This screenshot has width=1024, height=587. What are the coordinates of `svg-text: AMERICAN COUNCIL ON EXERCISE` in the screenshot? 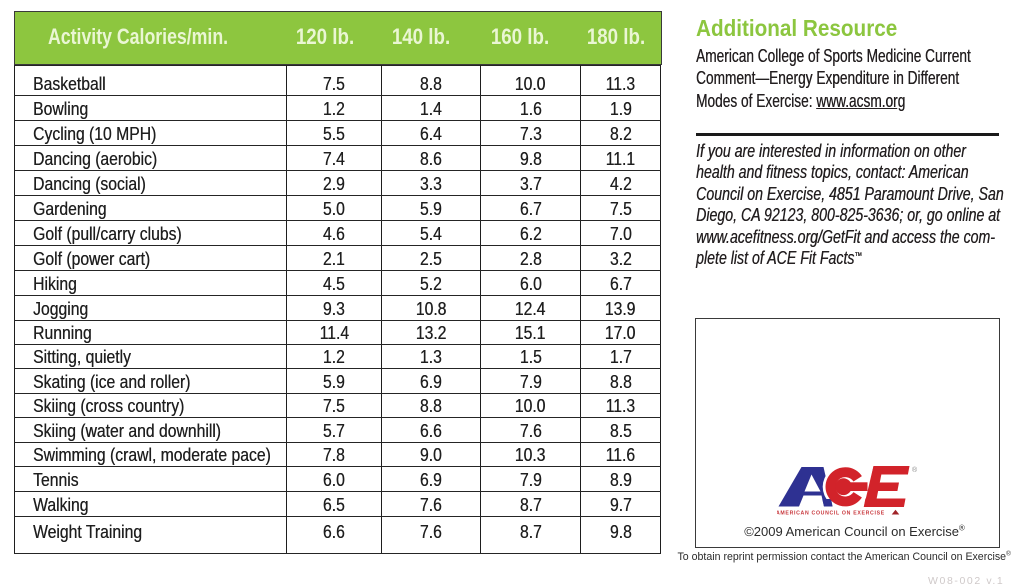 It's located at (831, 514).